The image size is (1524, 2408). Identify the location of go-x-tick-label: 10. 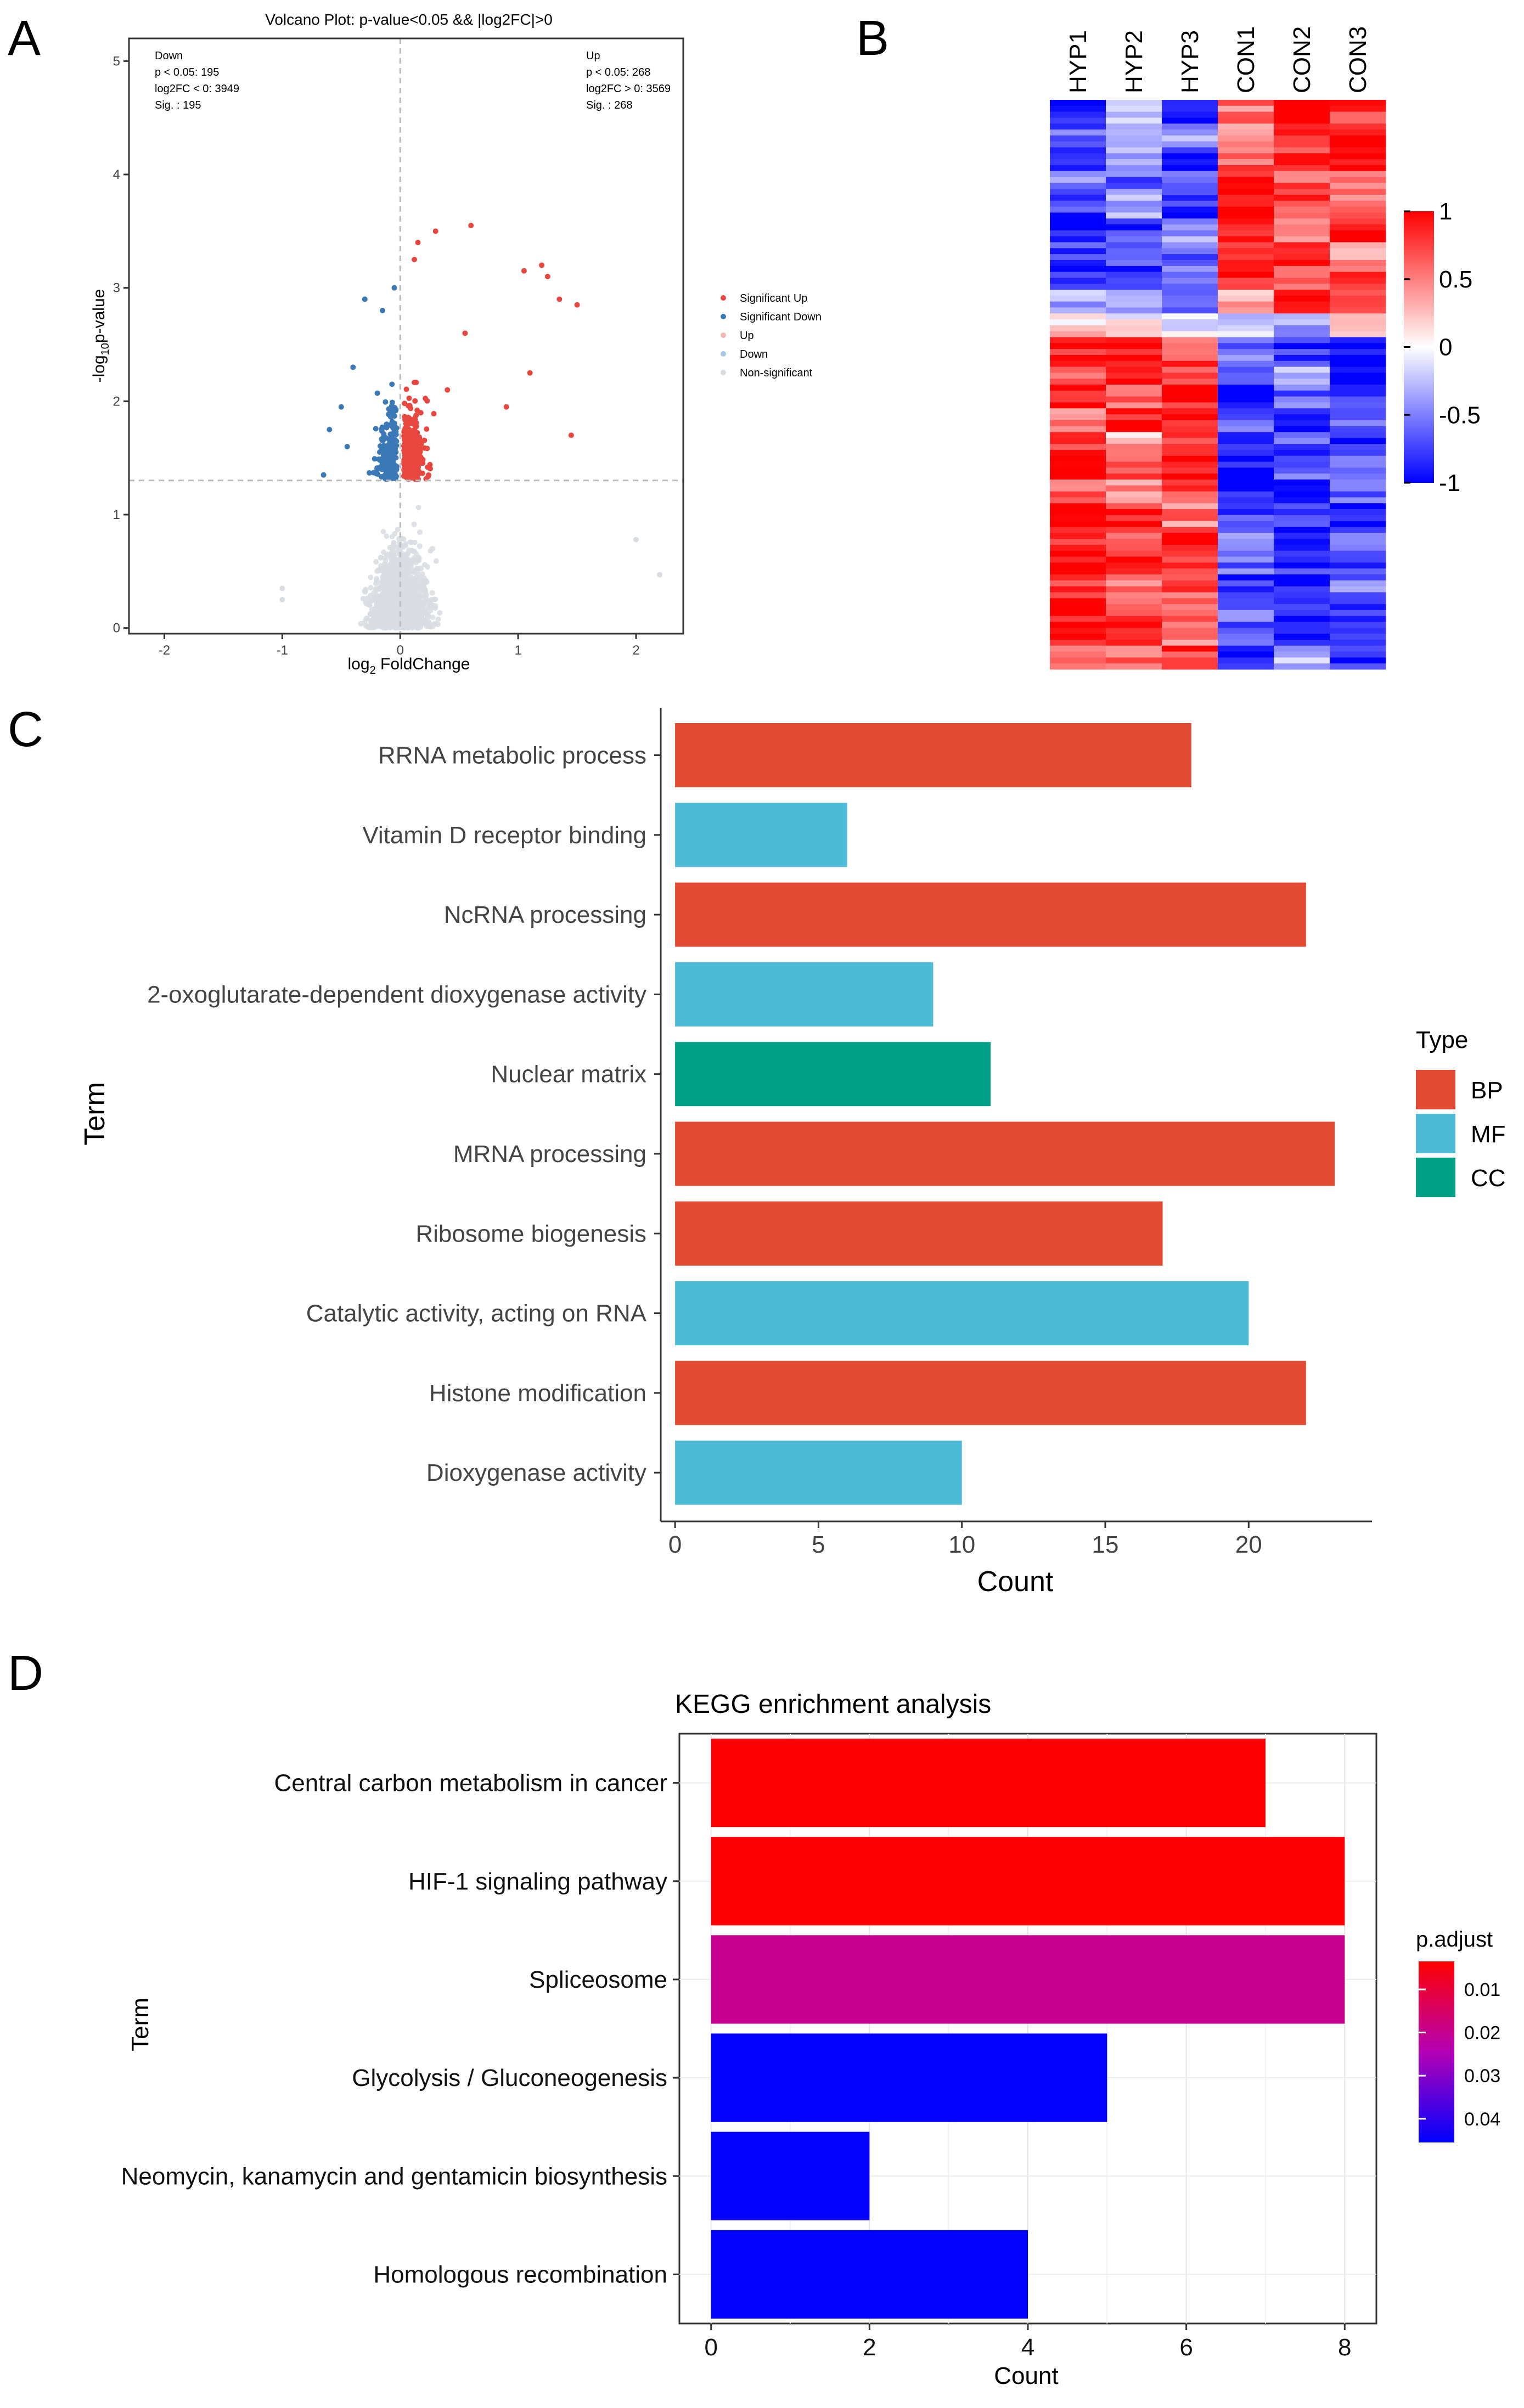
(961, 1544).